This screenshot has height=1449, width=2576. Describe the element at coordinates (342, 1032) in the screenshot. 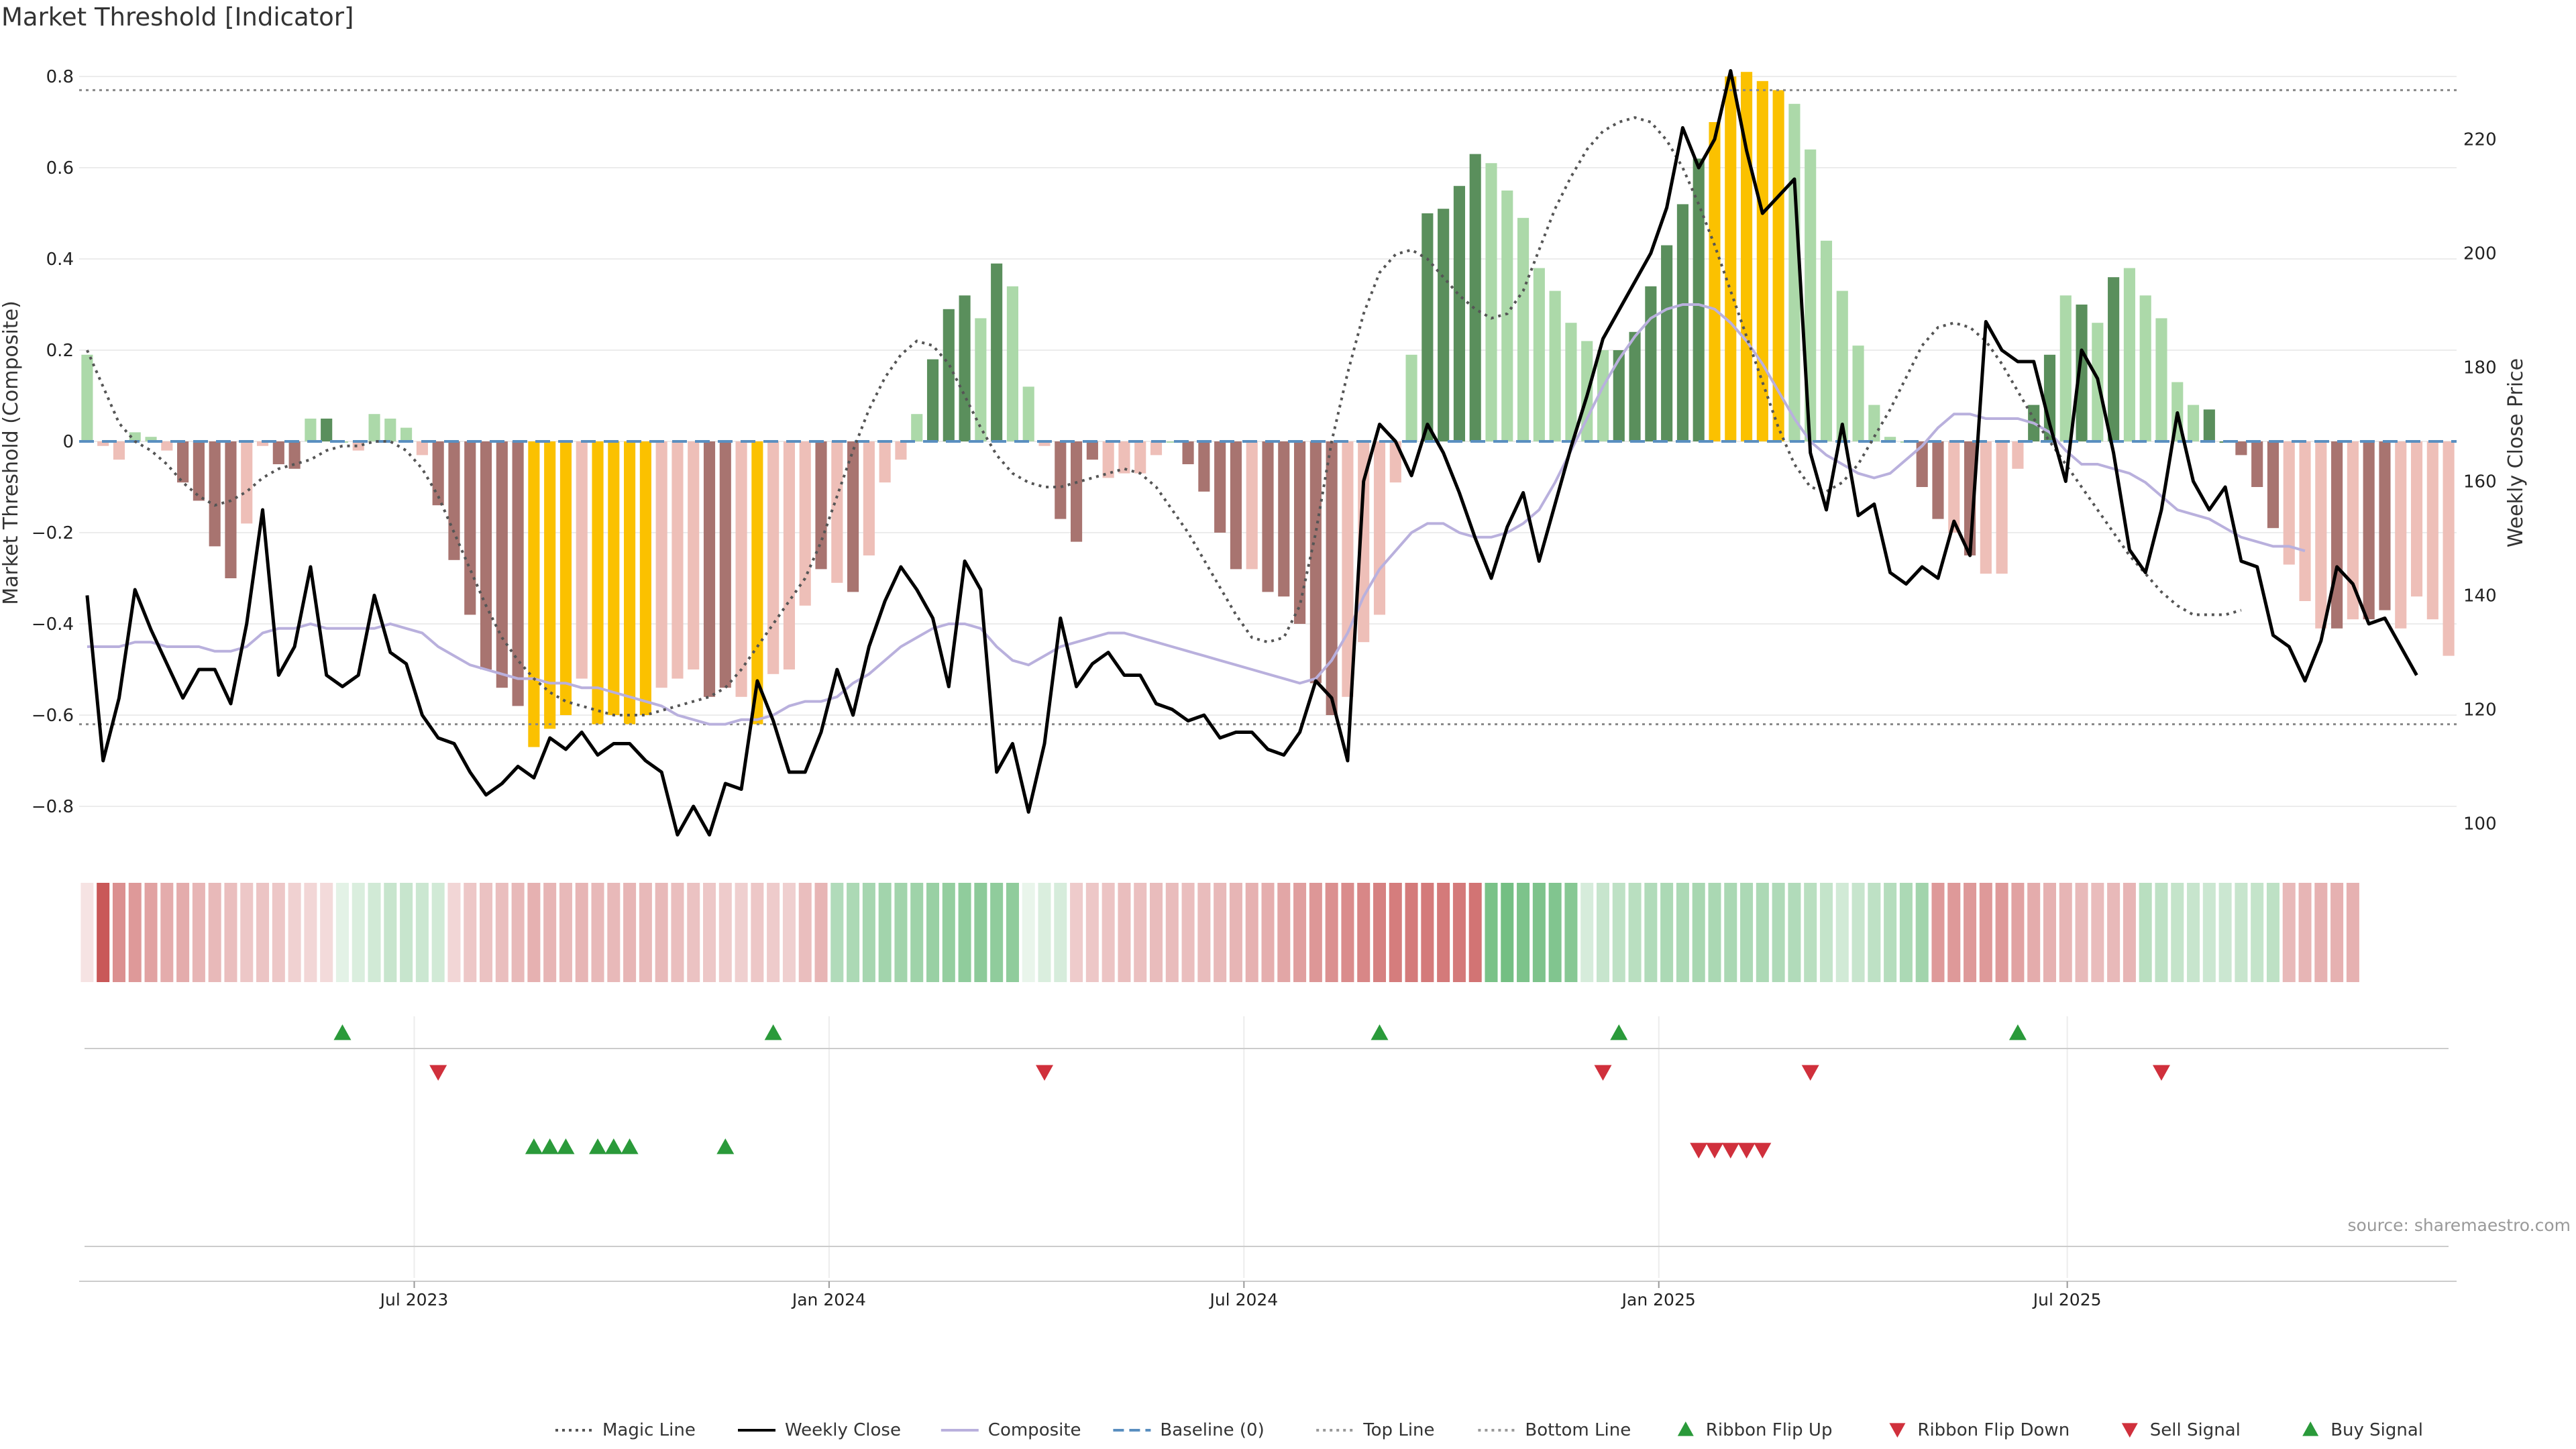

I see `ribbon-flip-up-marker` at that location.